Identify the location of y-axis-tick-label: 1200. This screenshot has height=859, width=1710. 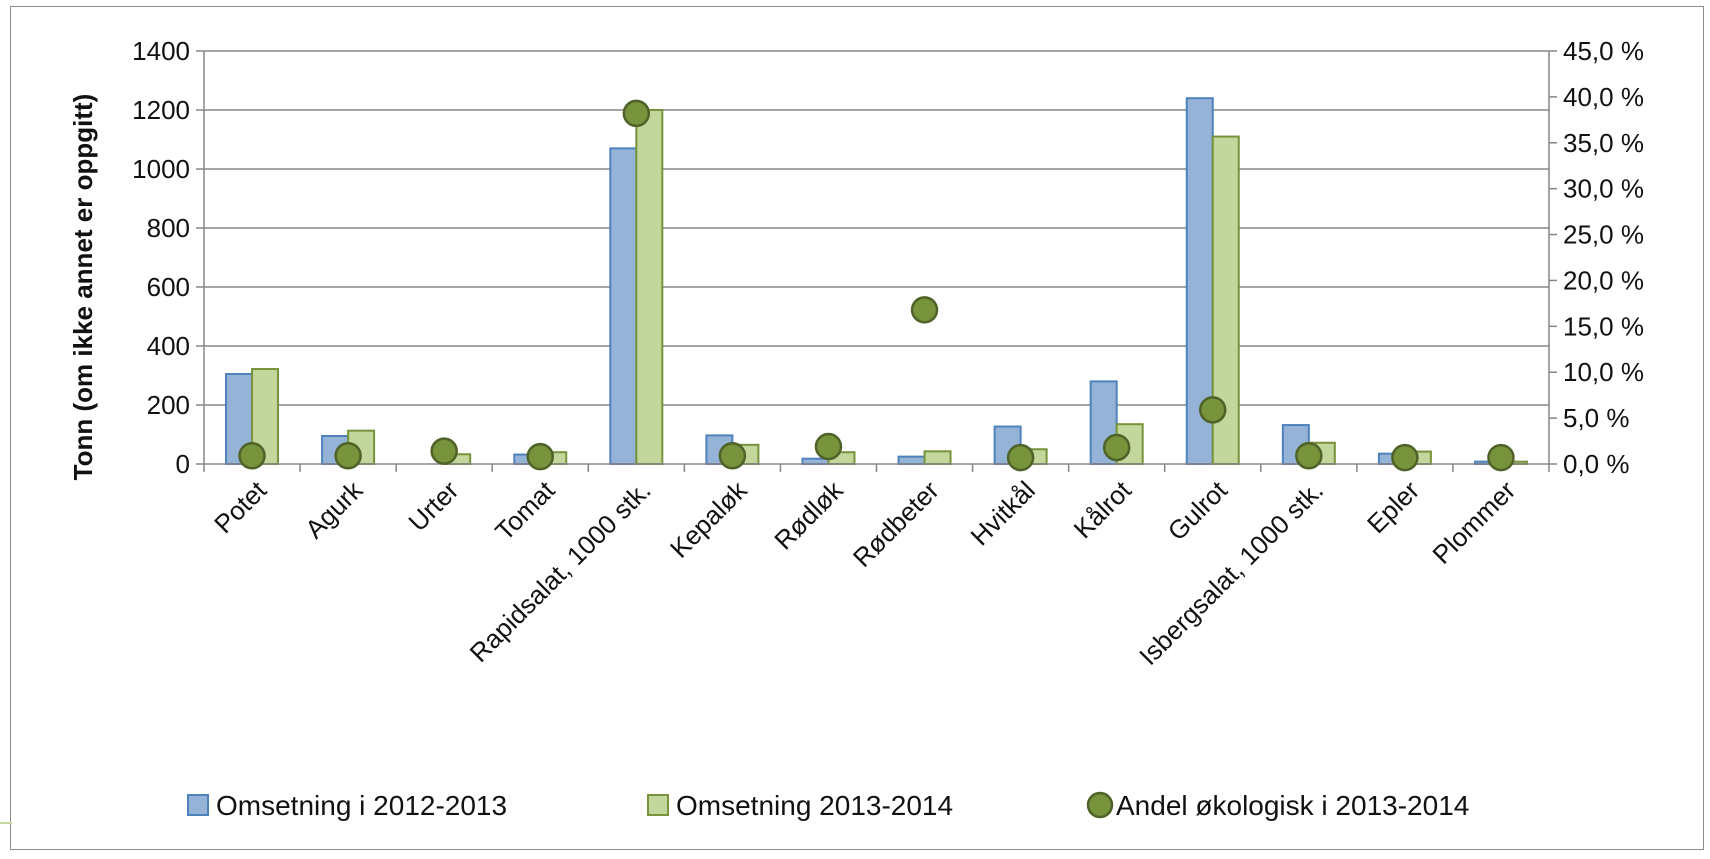
(161, 110).